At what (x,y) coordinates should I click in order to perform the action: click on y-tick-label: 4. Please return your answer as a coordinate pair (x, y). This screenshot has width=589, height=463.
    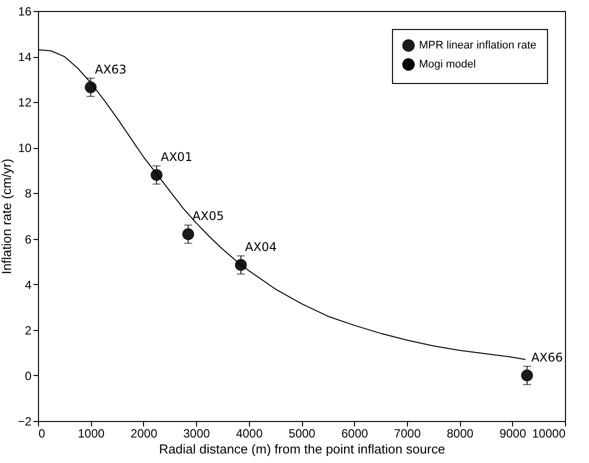
    Looking at the image, I should click on (28, 285).